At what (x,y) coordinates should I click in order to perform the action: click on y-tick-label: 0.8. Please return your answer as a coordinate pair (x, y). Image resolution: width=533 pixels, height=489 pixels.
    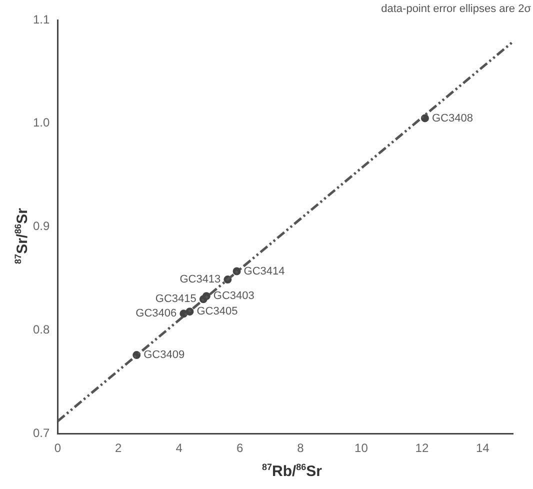
    Looking at the image, I should click on (41, 329).